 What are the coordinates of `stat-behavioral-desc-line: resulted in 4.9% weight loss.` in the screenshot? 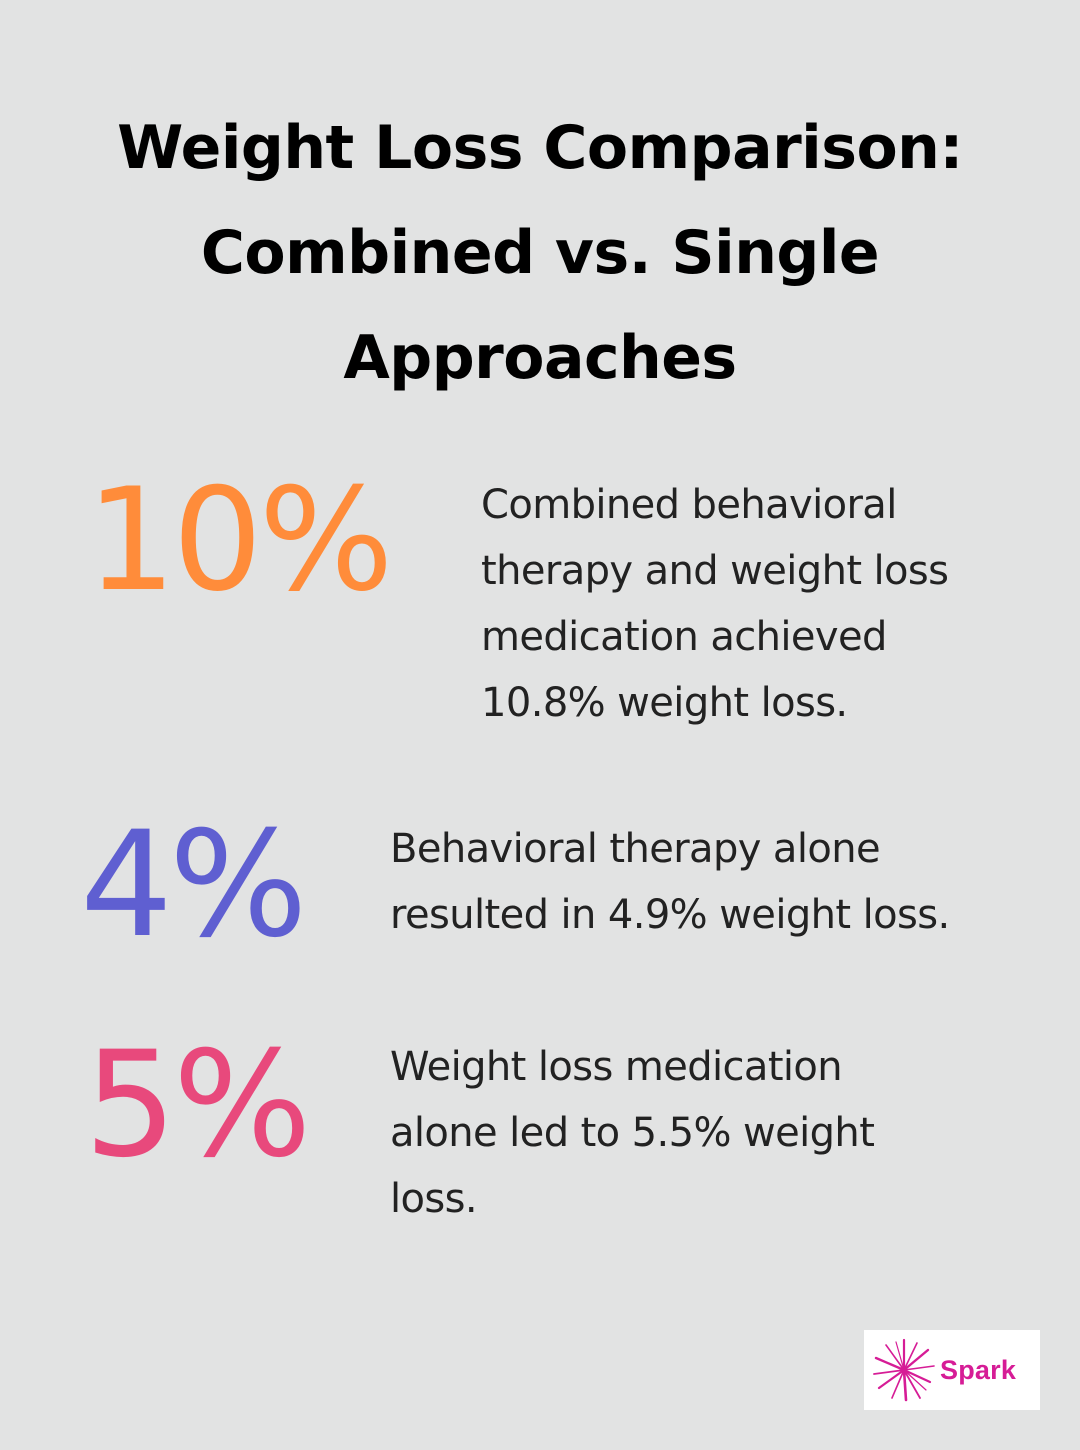 It's located at (670, 915).